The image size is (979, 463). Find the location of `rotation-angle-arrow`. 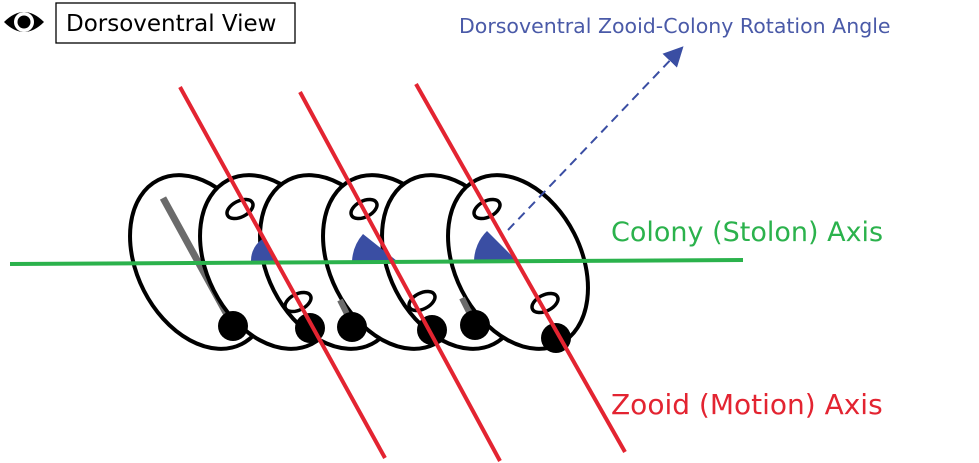

rotation-angle-arrow is located at coordinates (595, 138).